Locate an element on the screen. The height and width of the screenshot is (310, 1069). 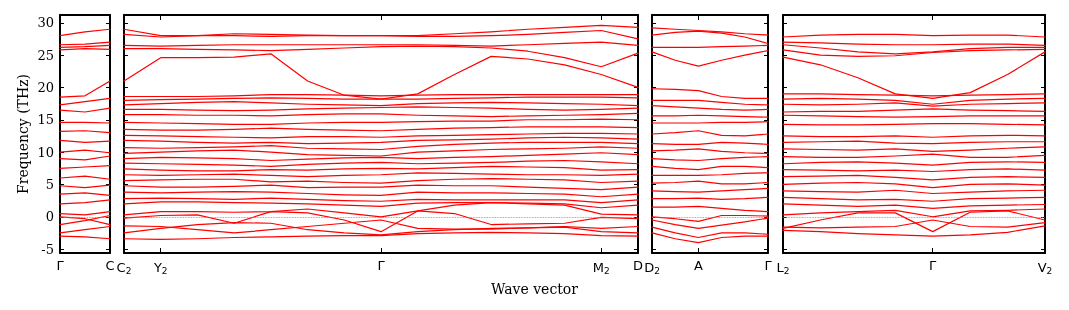
y-tick-label: 30 is located at coordinates (45, 23).